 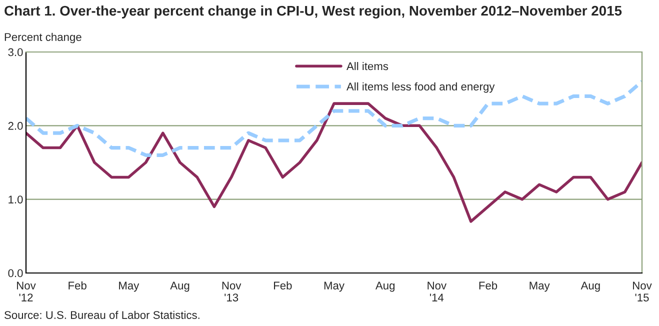 I want to click on x-tick-label: Nov '14, so click(x=437, y=292).